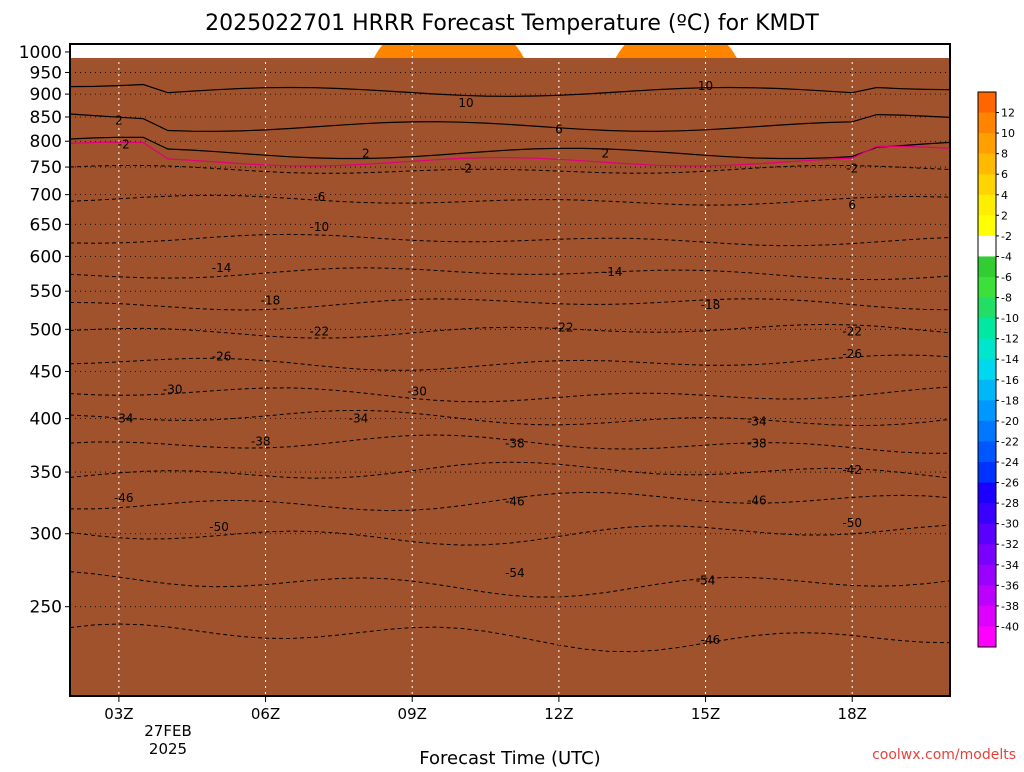  What do you see at coordinates (1006, 256) in the screenshot?
I see `colorbar-label: -4` at bounding box center [1006, 256].